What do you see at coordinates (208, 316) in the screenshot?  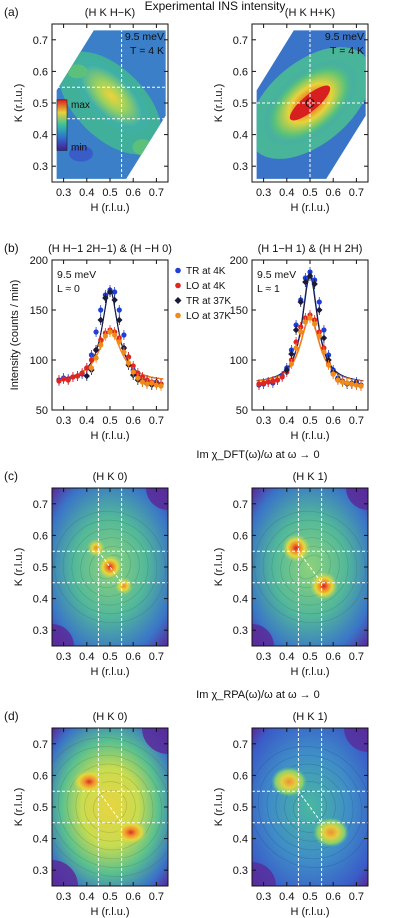 I see `legend-label: LO at 37K` at bounding box center [208, 316].